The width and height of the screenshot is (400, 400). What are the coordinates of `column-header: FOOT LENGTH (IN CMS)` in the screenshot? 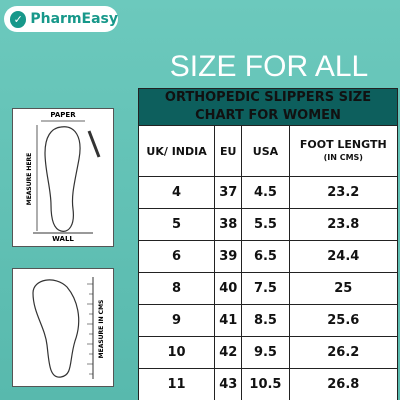 It's located at (343, 151).